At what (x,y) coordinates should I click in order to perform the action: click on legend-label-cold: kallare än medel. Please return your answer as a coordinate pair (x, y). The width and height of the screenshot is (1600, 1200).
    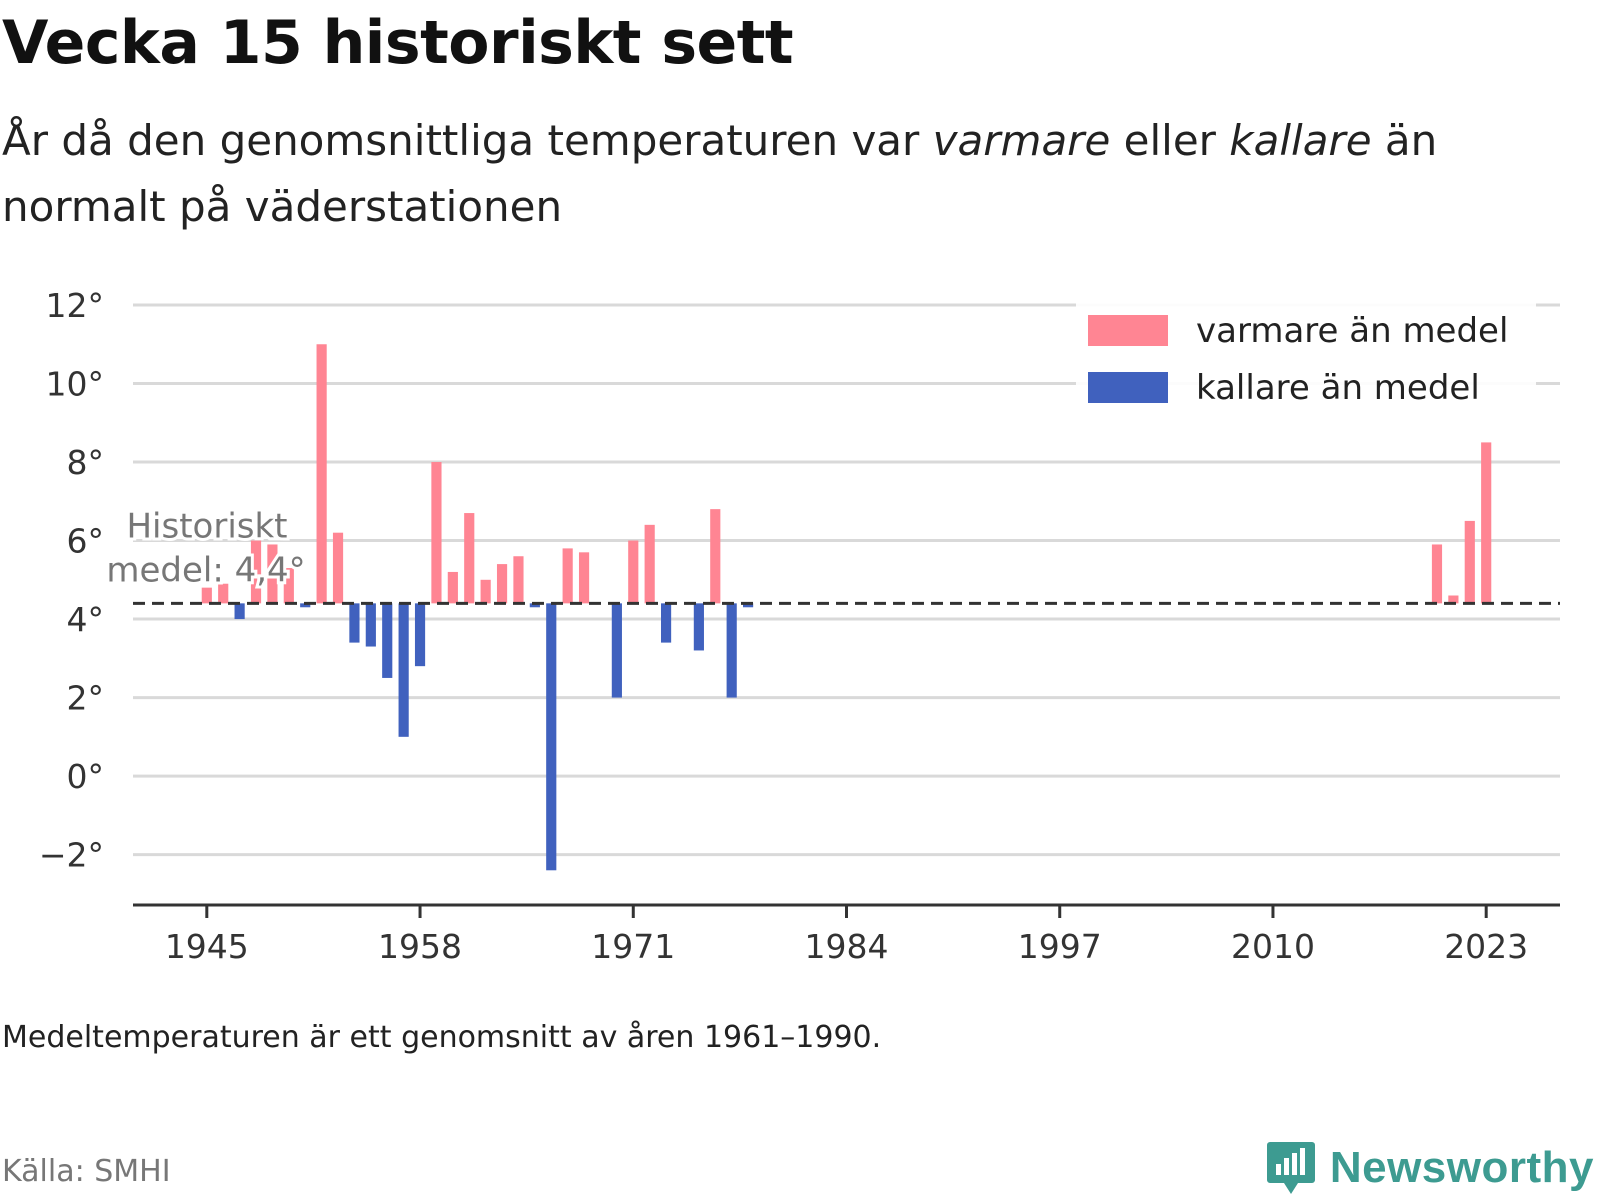
    Looking at the image, I should click on (1338, 388).